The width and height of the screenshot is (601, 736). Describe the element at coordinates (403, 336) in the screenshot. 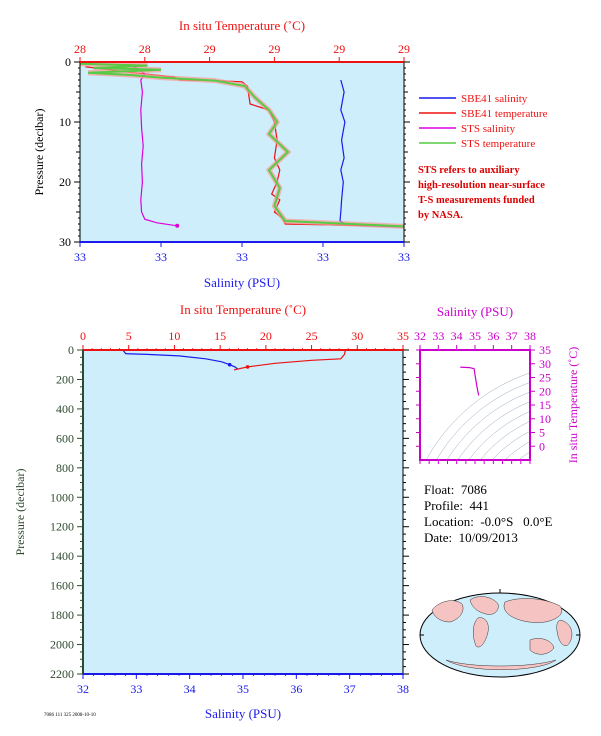

I see `bottom-temp-tick-label: 35` at that location.